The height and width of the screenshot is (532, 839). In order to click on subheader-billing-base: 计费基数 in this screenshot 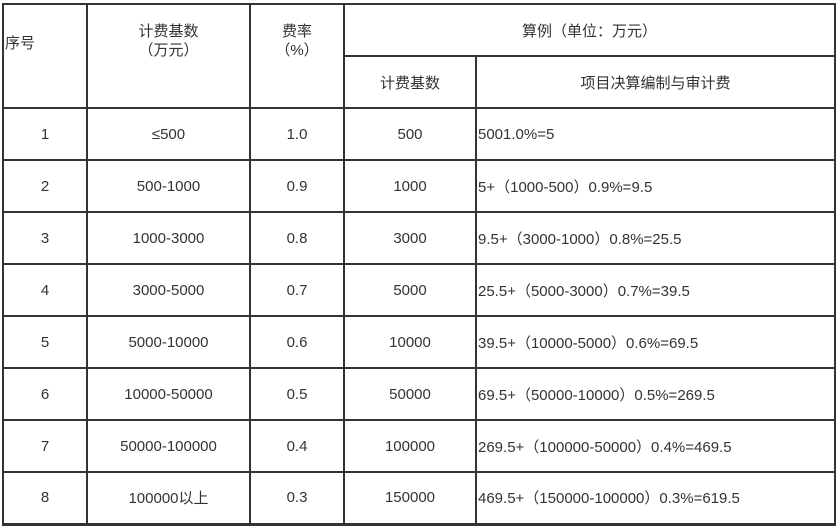, I will do `click(410, 82)`.